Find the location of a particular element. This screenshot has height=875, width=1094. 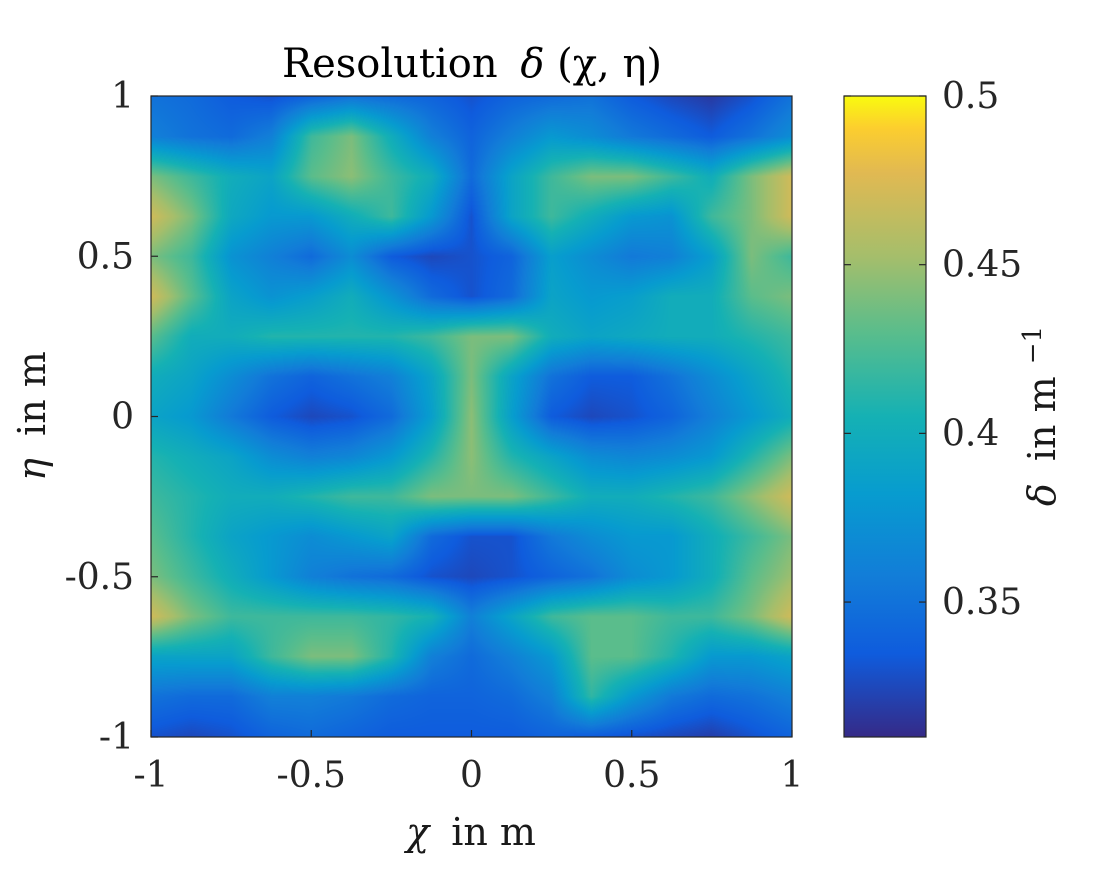

chart-title: Resolution δ (χ, η) is located at coordinates (472, 64).